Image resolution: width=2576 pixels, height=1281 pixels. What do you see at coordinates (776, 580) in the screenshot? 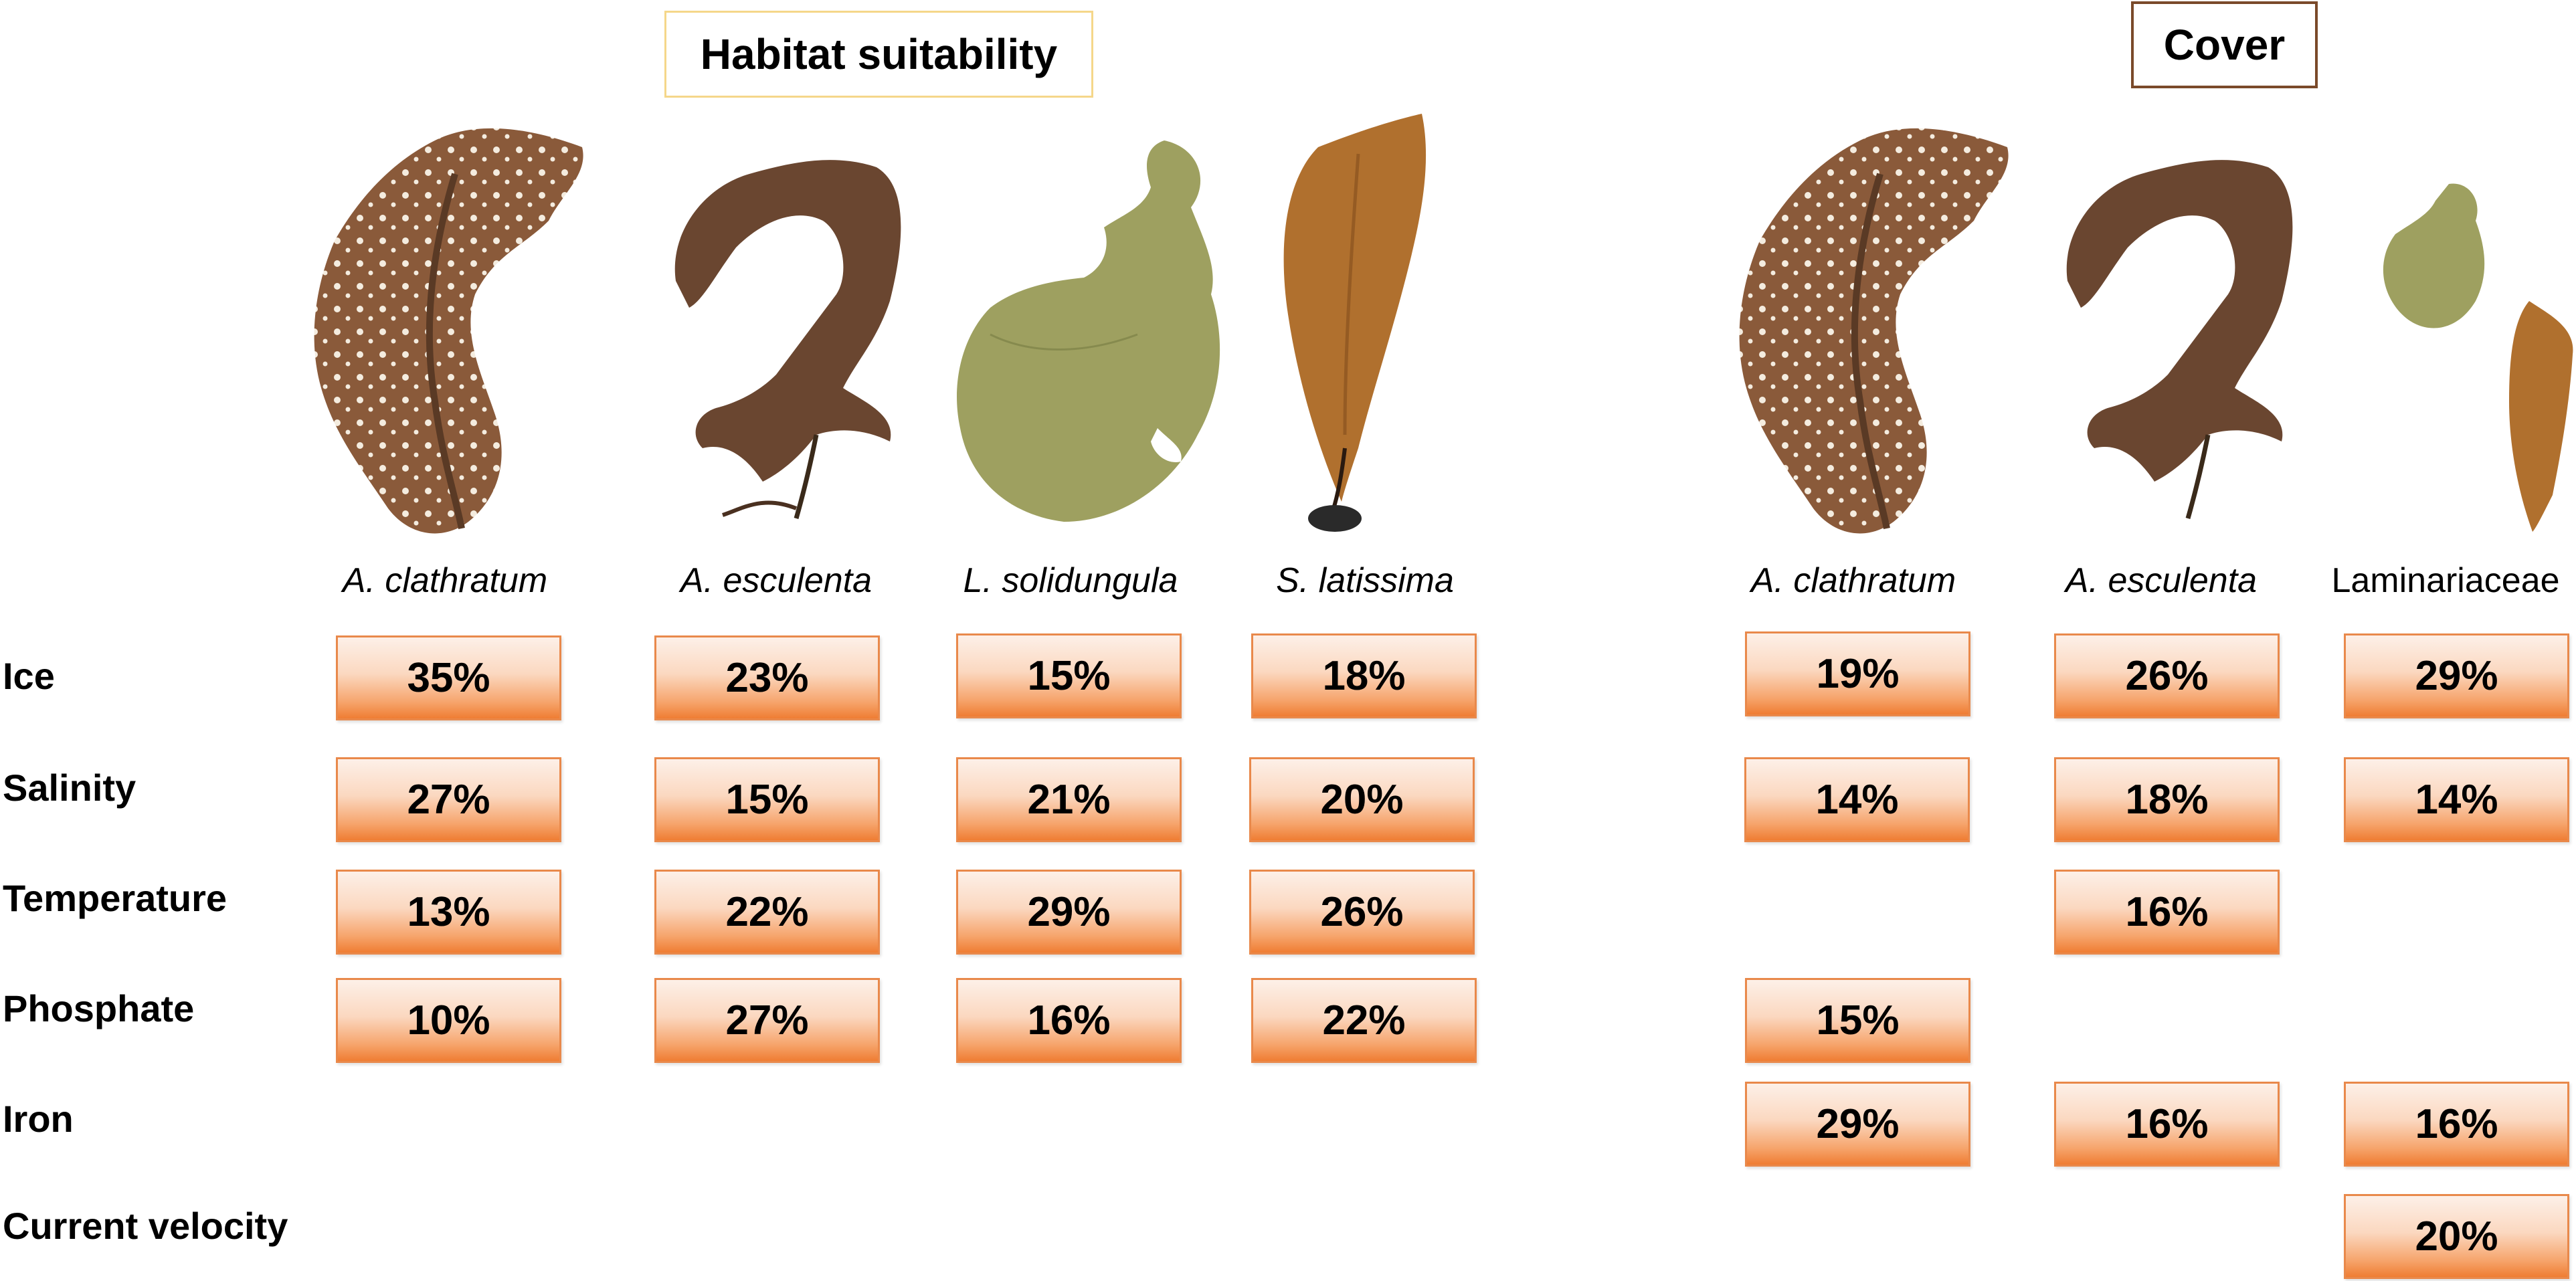
I see `species-label-hs-2: A. esculenta` at bounding box center [776, 580].